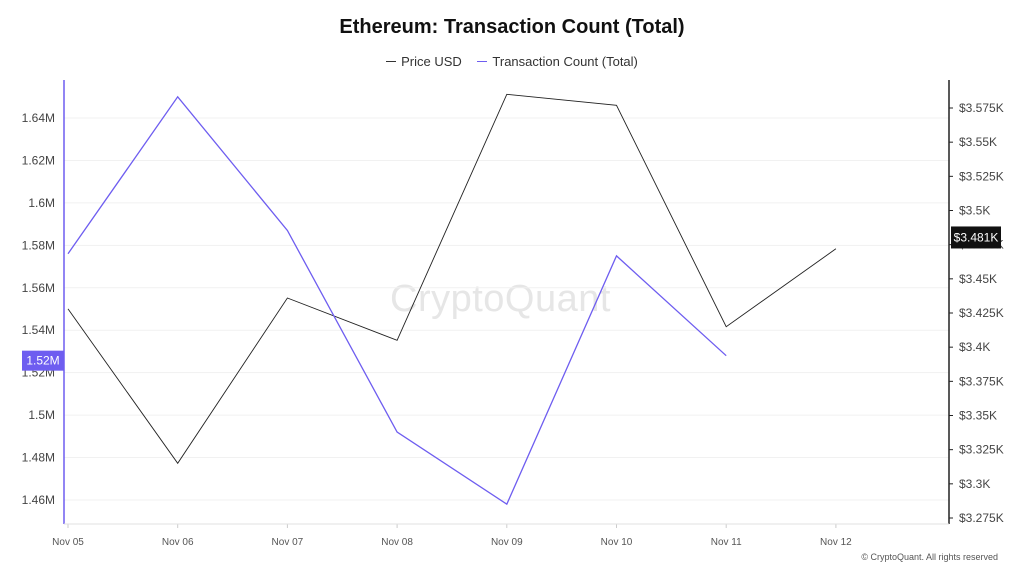 This screenshot has width=1024, height=576. Describe the element at coordinates (507, 542) in the screenshot. I see `x-tick-label: Nov 09` at that location.